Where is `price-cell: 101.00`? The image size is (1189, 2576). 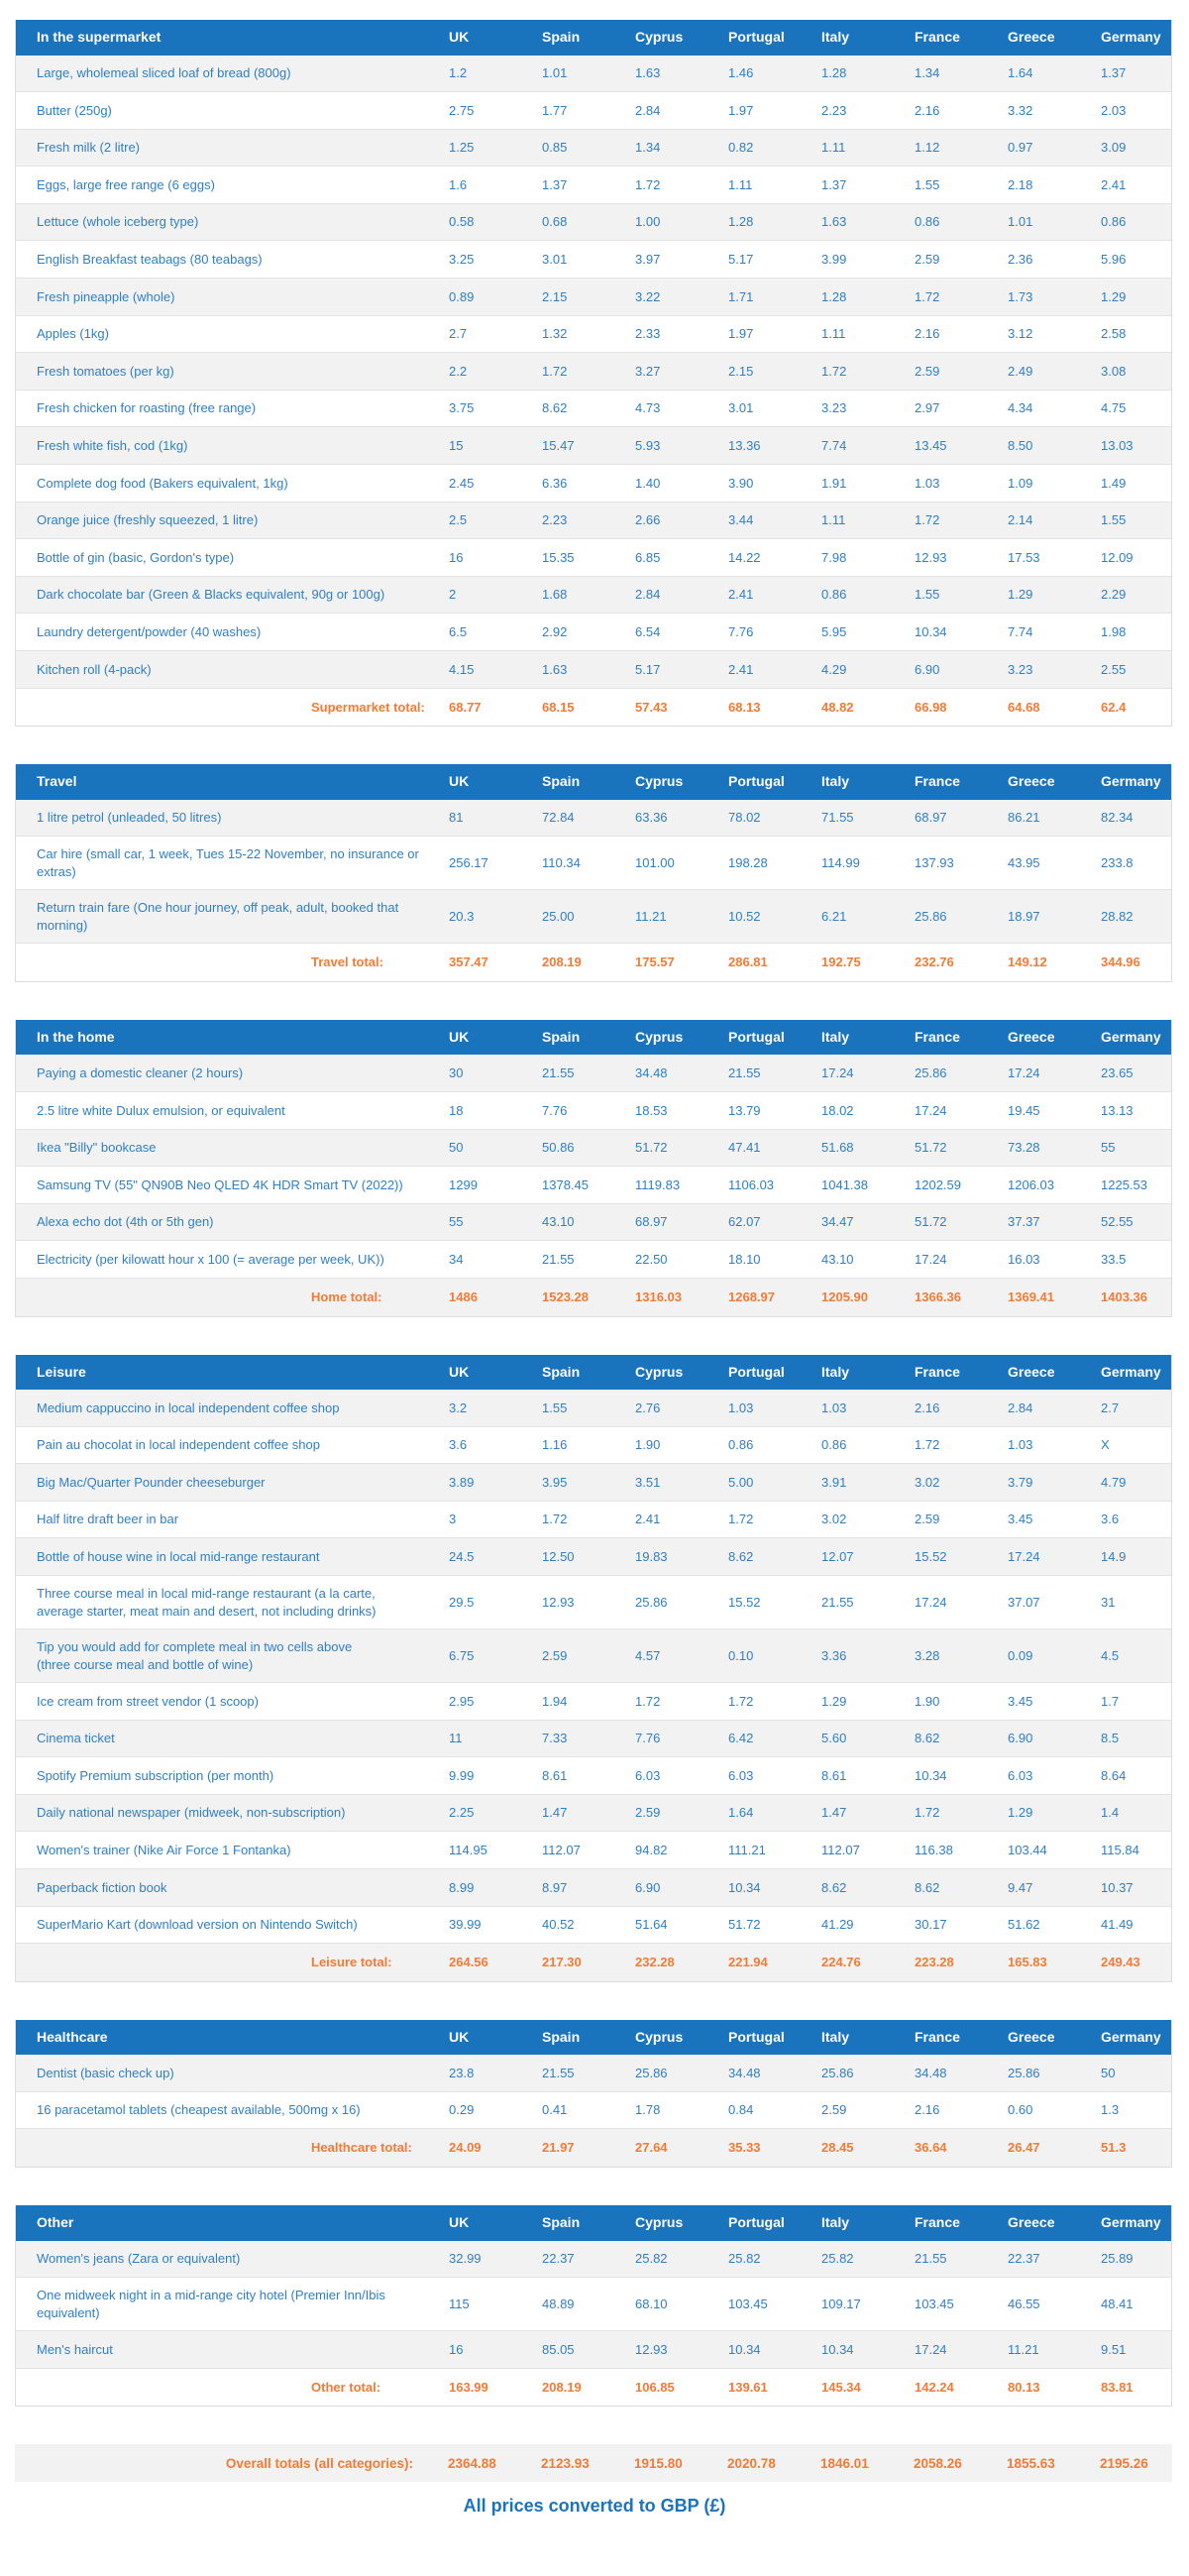 price-cell: 101.00 is located at coordinates (655, 863).